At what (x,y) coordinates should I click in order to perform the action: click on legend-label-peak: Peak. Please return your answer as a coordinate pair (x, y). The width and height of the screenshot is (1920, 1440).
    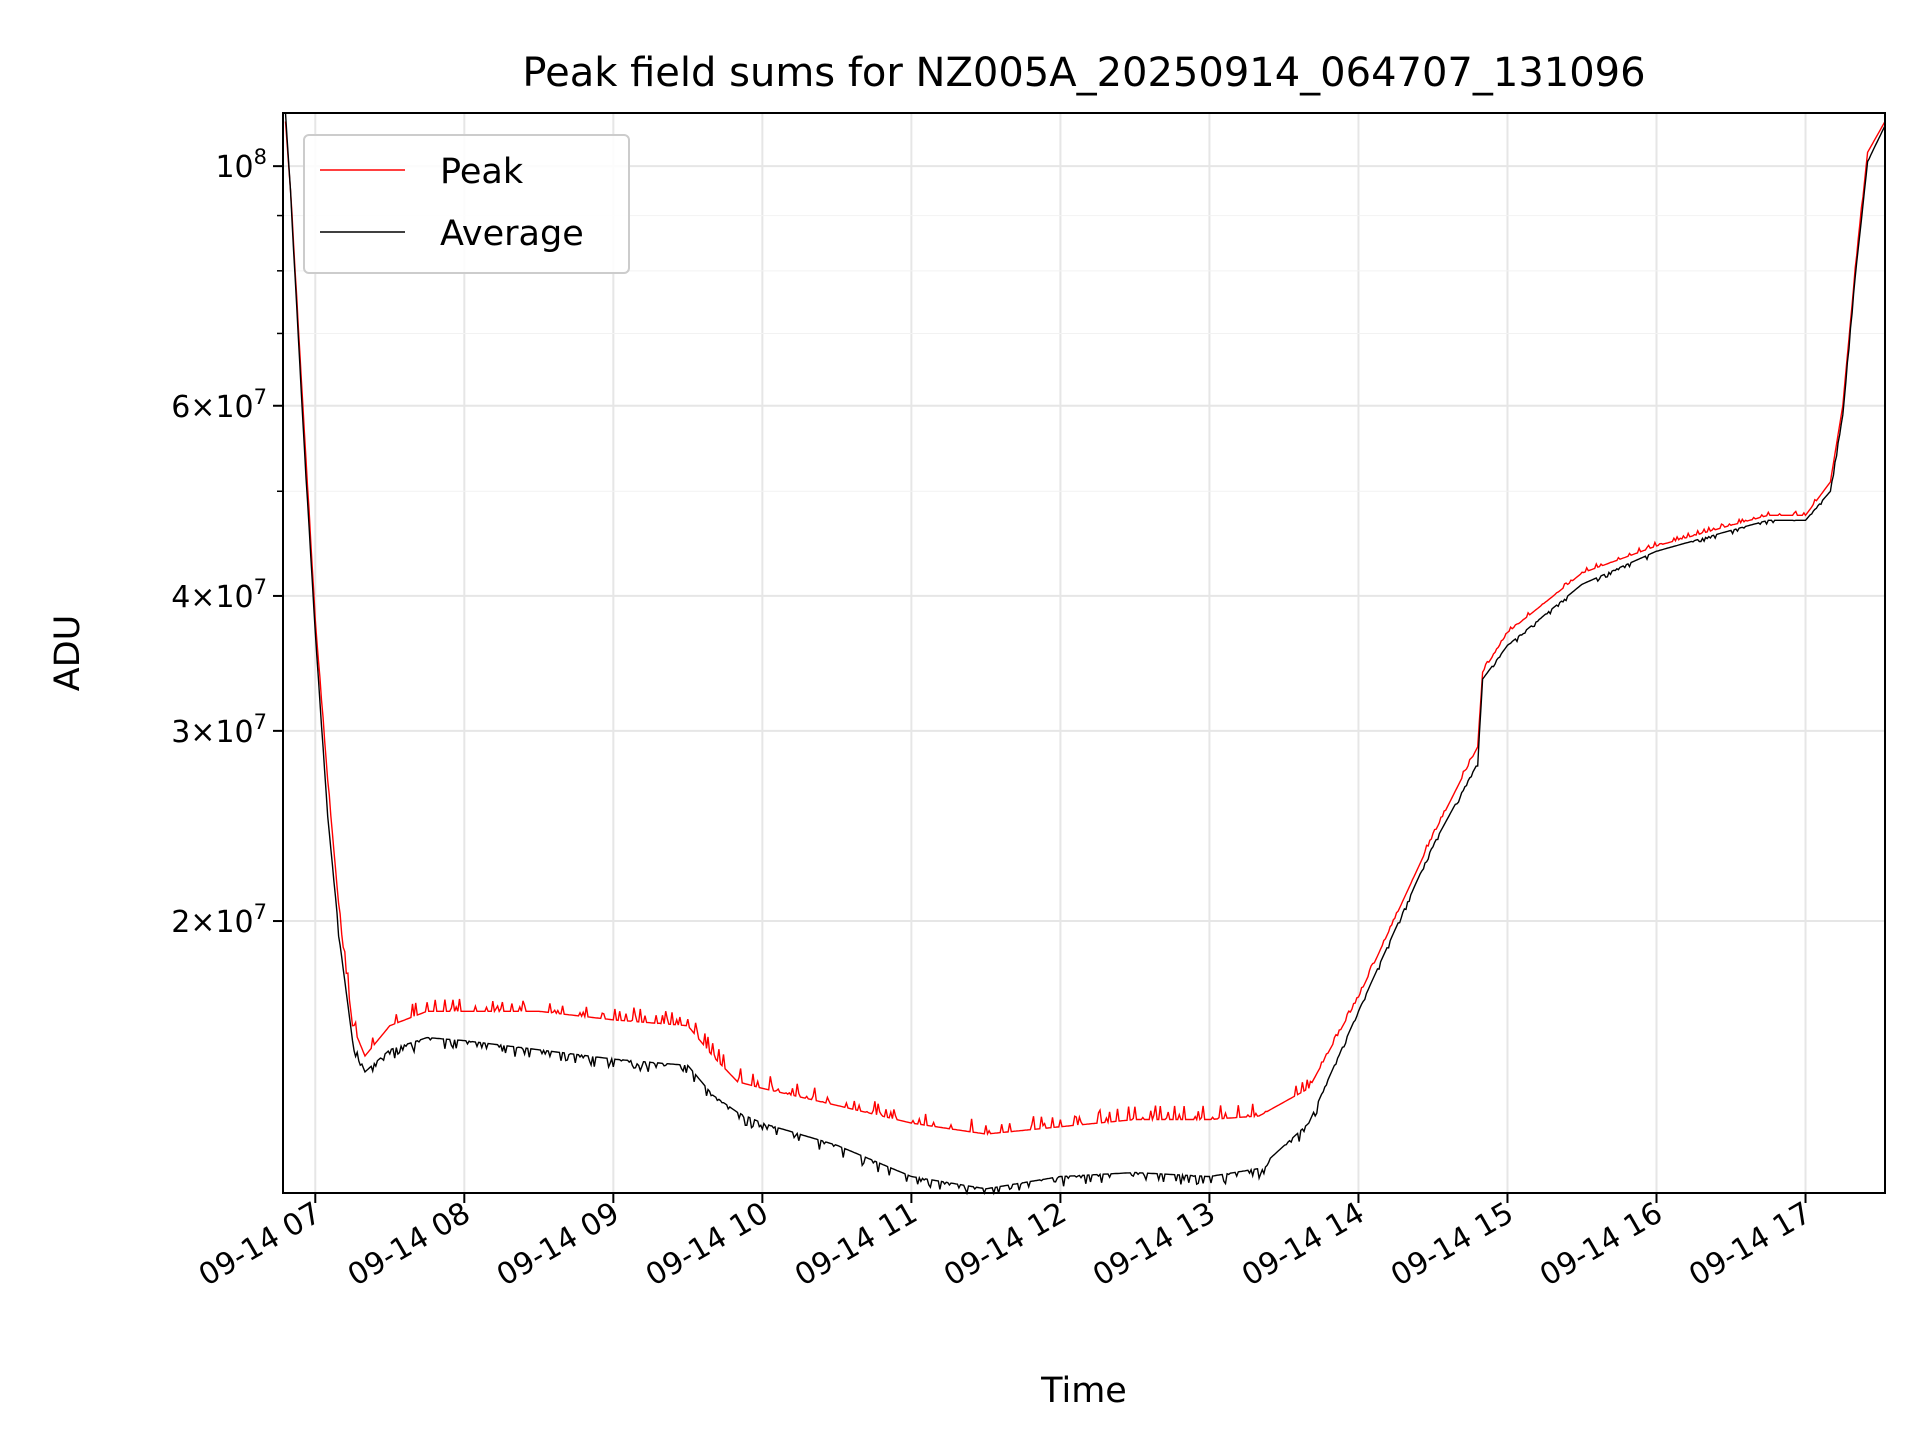
    Looking at the image, I should click on (482, 172).